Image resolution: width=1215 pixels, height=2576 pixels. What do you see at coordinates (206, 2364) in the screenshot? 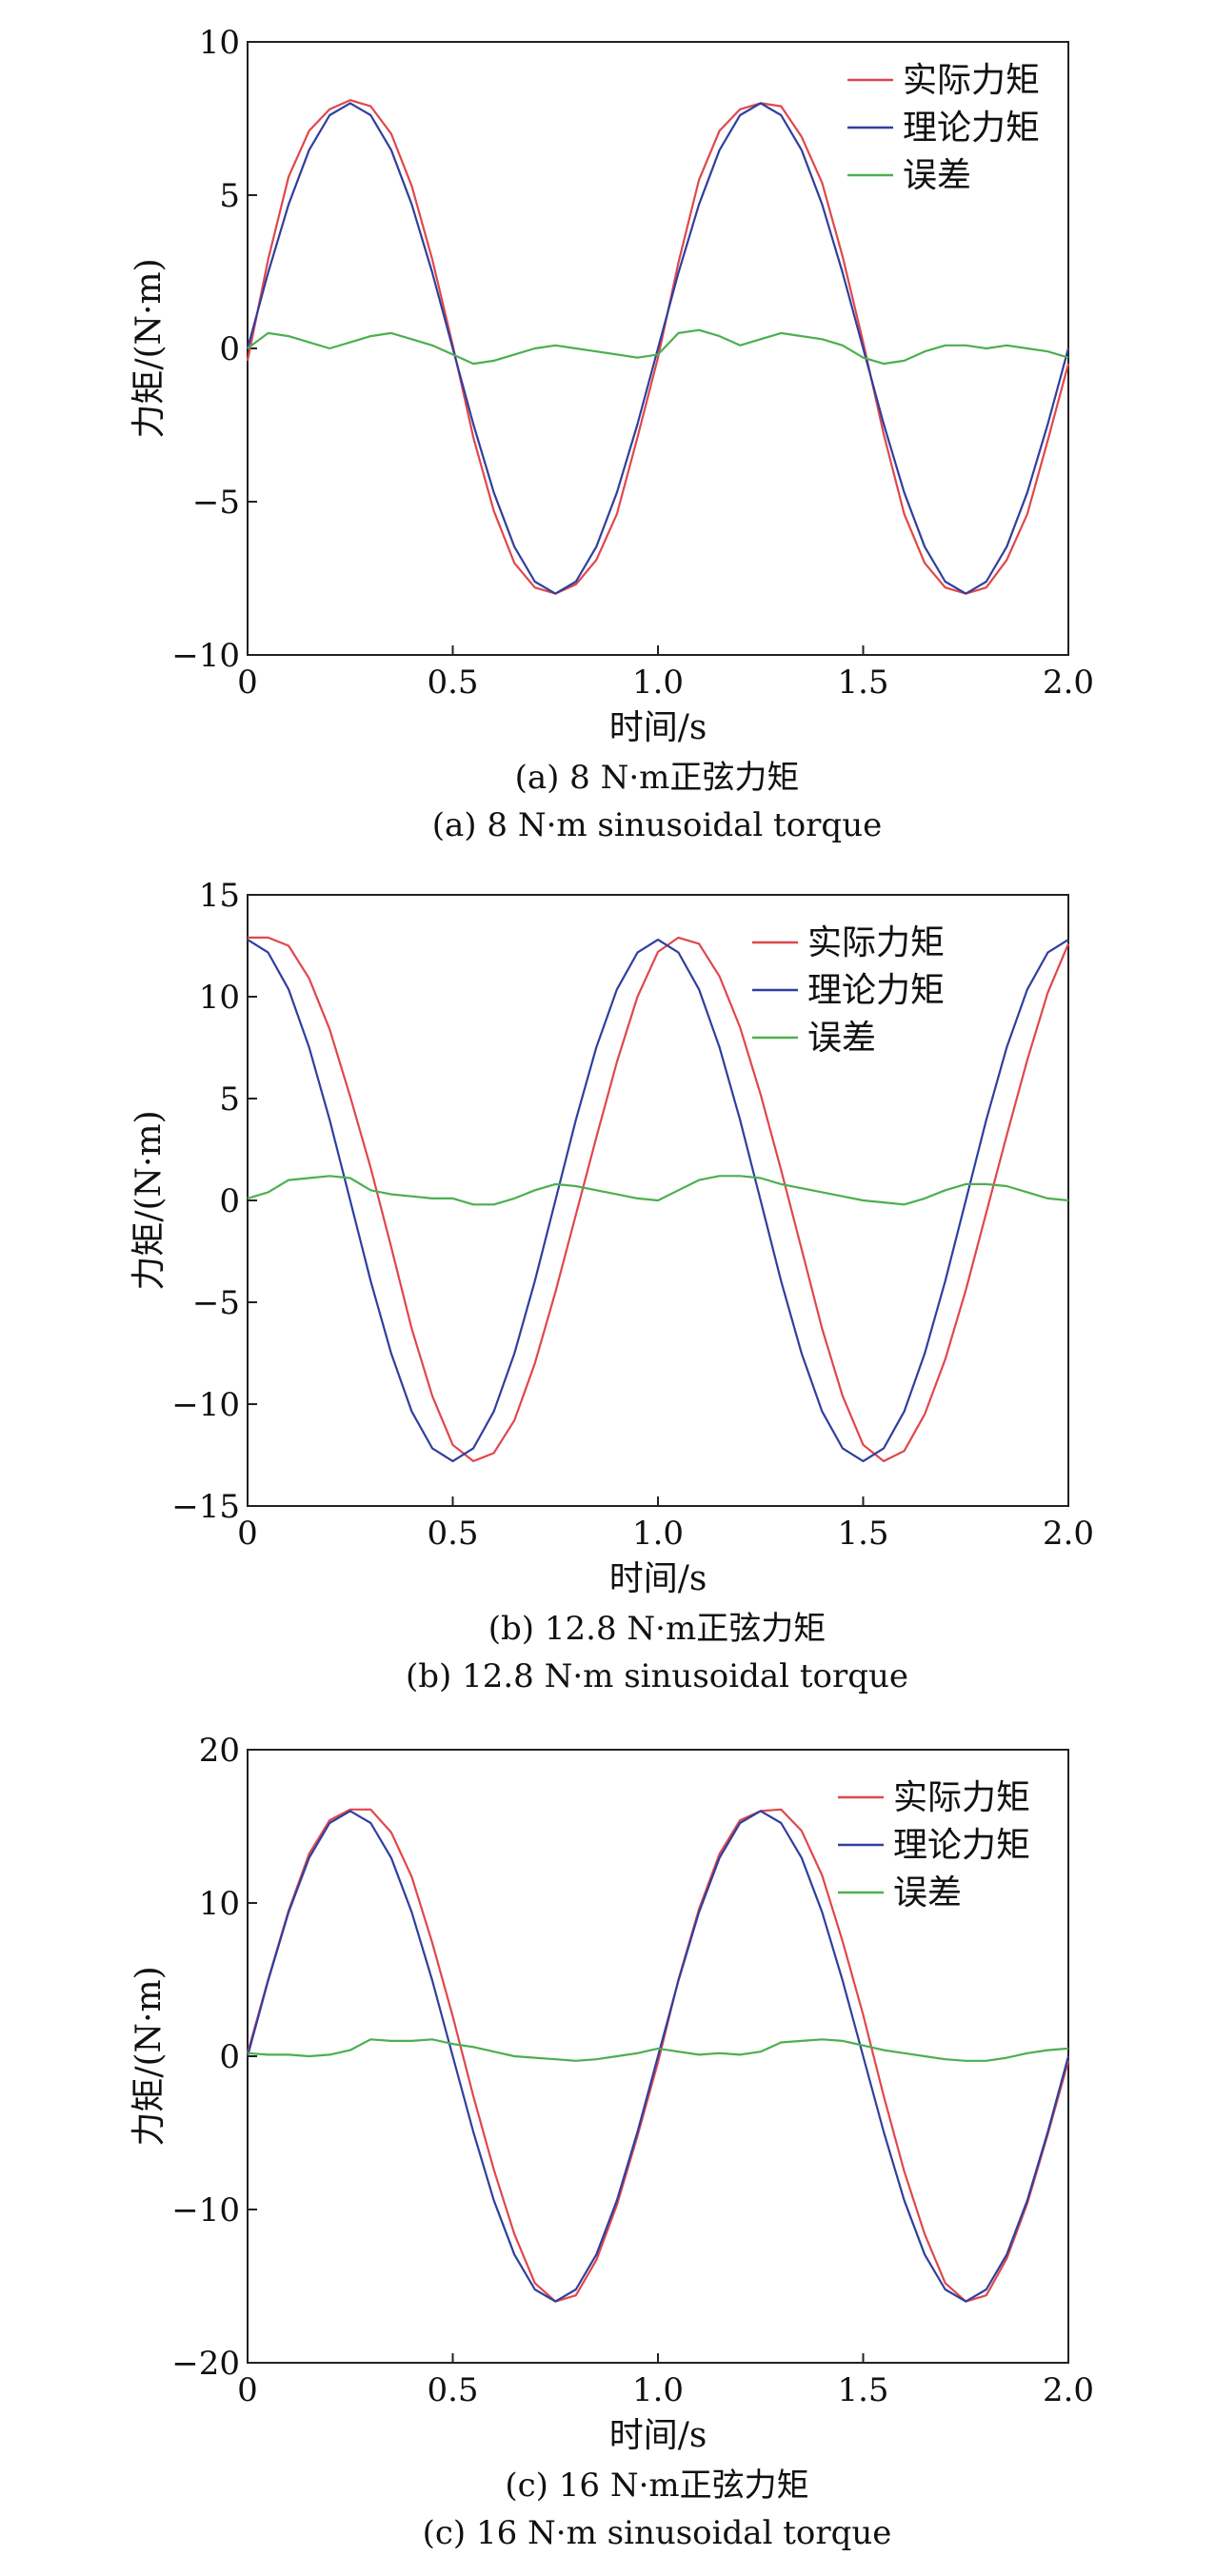
I see `y-tick-label: −20` at bounding box center [206, 2364].